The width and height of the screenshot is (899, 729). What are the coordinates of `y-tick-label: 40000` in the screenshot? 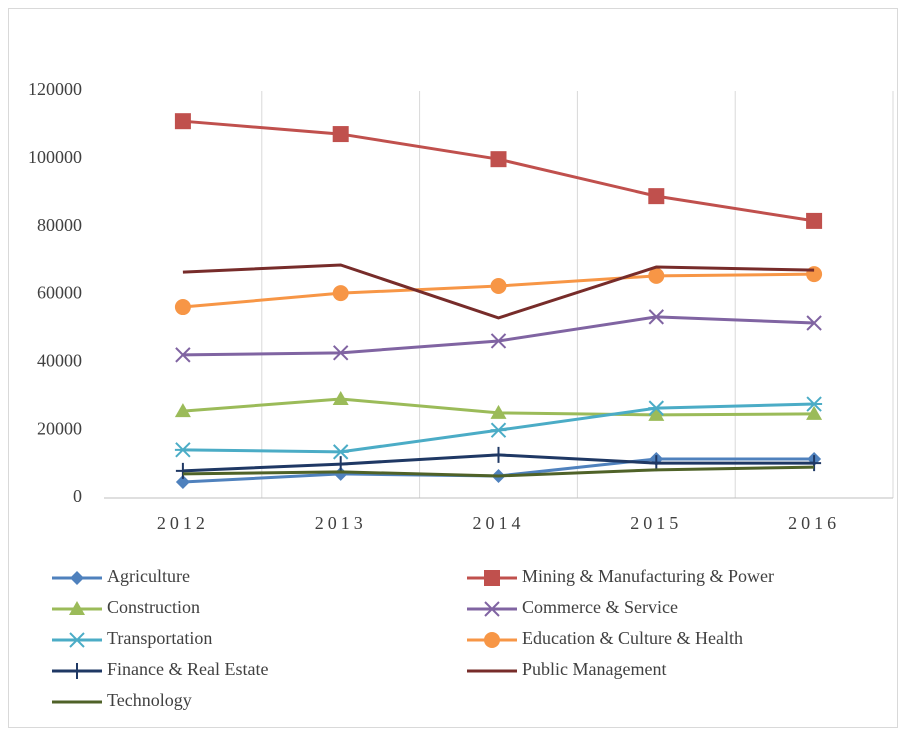 It's located at (59, 360).